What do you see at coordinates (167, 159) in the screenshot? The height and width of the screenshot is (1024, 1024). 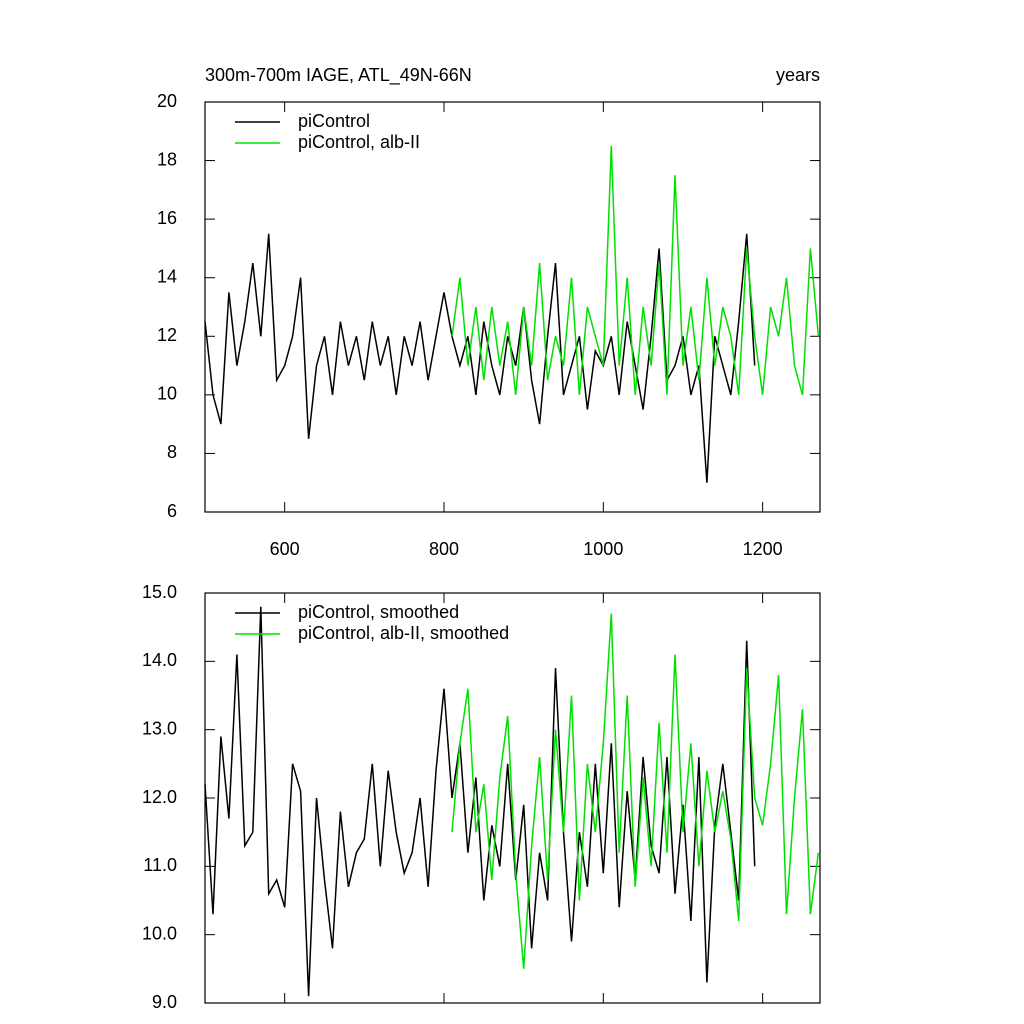 I see `y-tick-label: 18` at bounding box center [167, 159].